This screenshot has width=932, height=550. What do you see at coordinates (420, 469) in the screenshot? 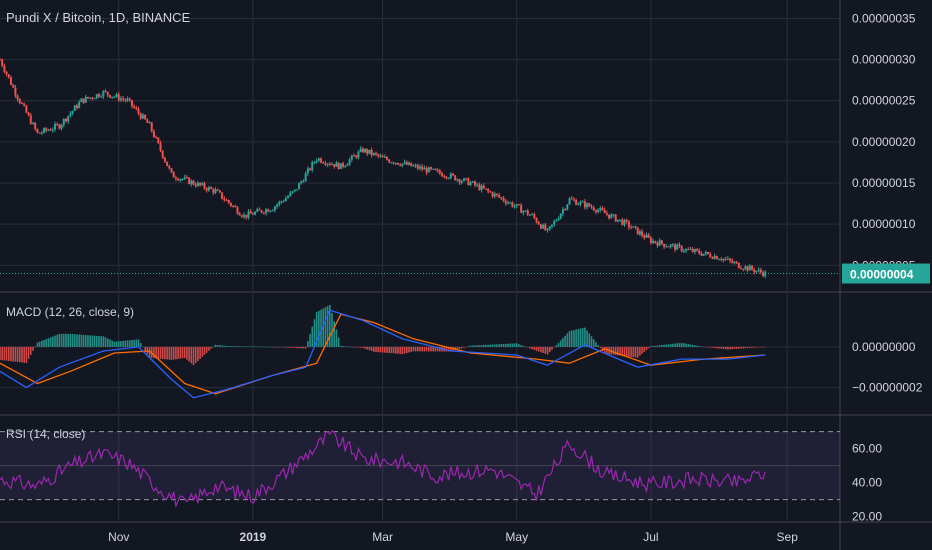
I see `rsi-pane` at bounding box center [420, 469].